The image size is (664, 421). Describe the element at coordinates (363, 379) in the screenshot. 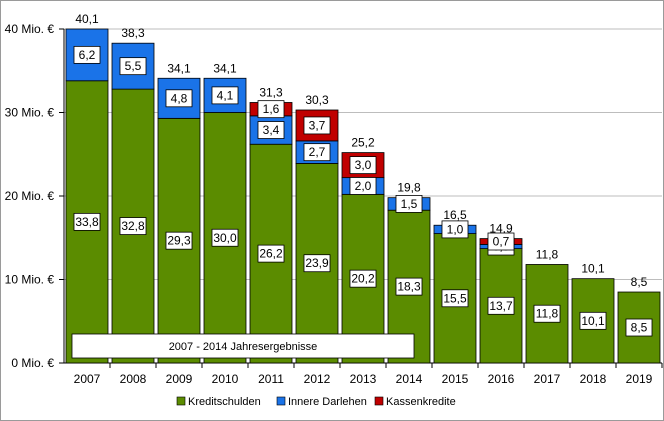

I see `x-tick-label-2013: 2013` at that location.